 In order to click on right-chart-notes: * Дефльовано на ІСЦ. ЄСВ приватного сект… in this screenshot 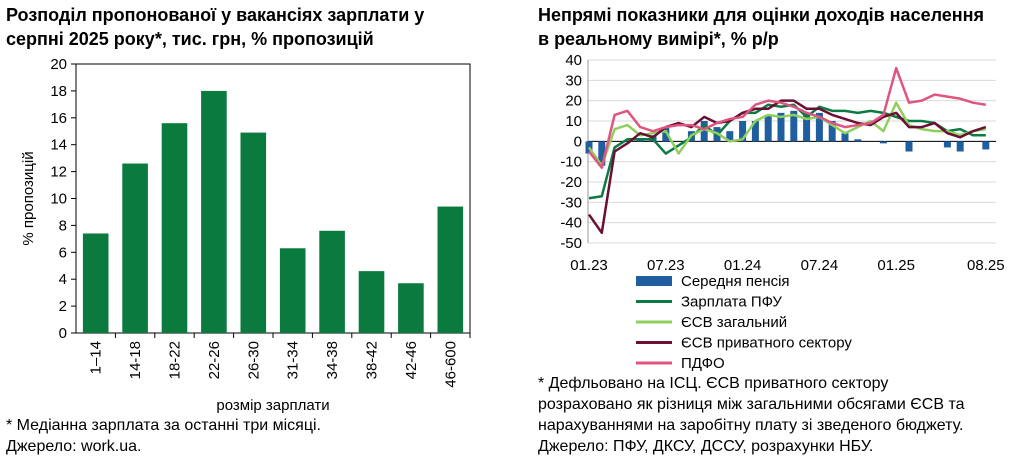, I will do `click(780, 415)`.